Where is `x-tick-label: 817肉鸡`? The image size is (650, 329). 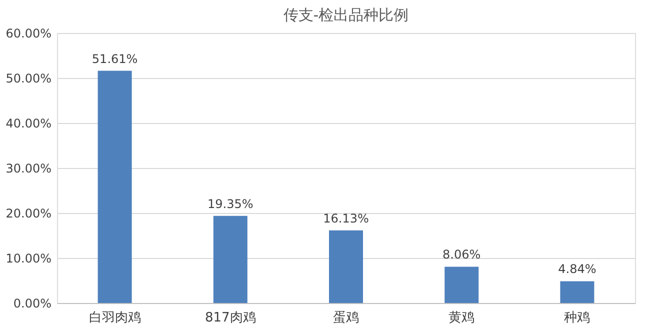 x-tick-label: 817肉鸡 is located at coordinates (230, 318).